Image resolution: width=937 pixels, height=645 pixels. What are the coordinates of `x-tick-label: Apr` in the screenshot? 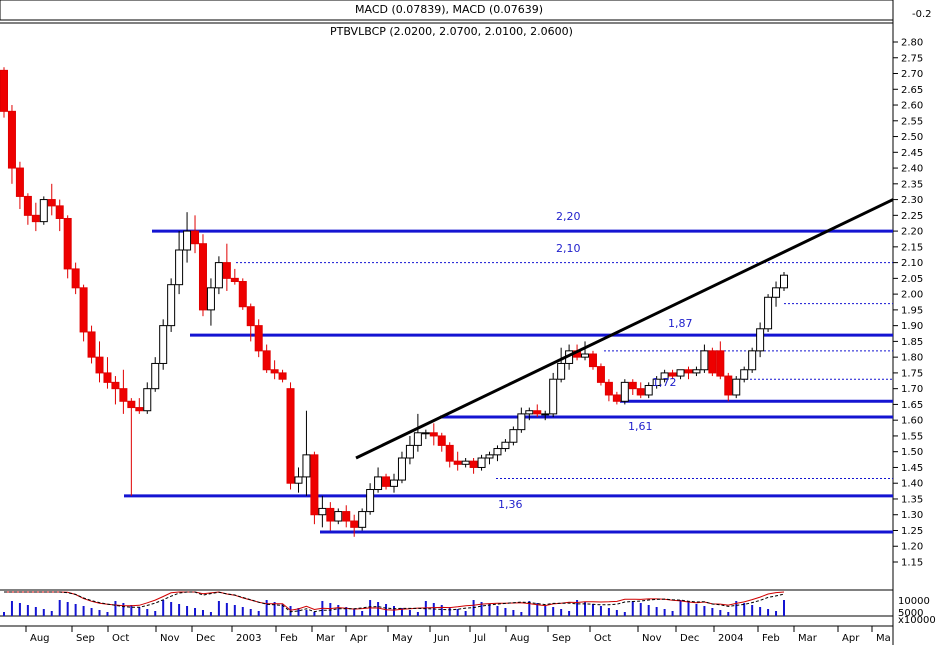 It's located at (851, 638).